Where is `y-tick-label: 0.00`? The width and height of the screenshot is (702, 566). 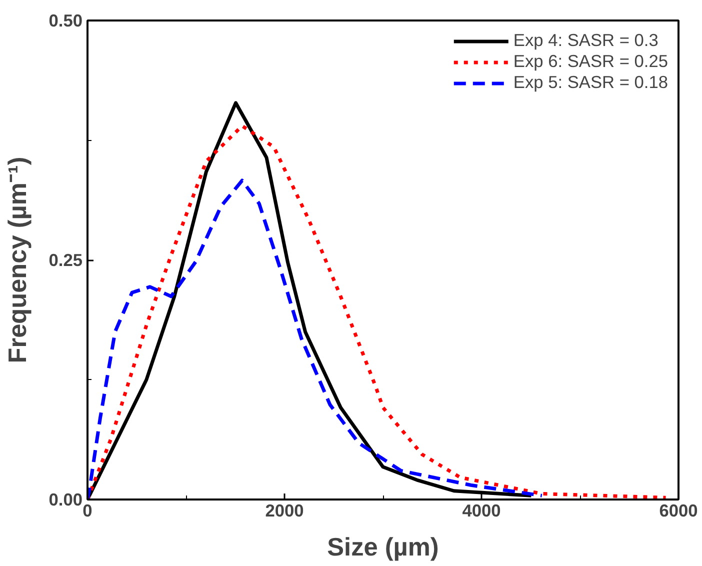
y-tick-label: 0.00 is located at coordinates (65, 500).